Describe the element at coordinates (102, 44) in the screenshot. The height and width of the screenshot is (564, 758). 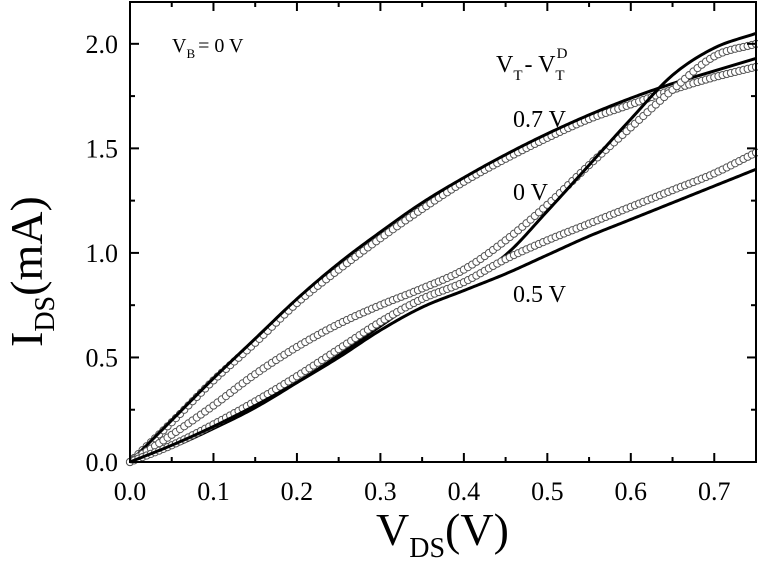
I see `y-tick-label: 2.0` at that location.